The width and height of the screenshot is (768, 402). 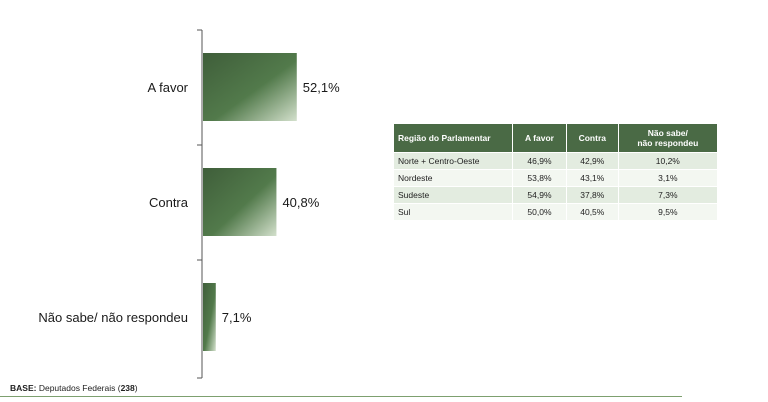 I want to click on table-cell: Nordeste, so click(x=453, y=178).